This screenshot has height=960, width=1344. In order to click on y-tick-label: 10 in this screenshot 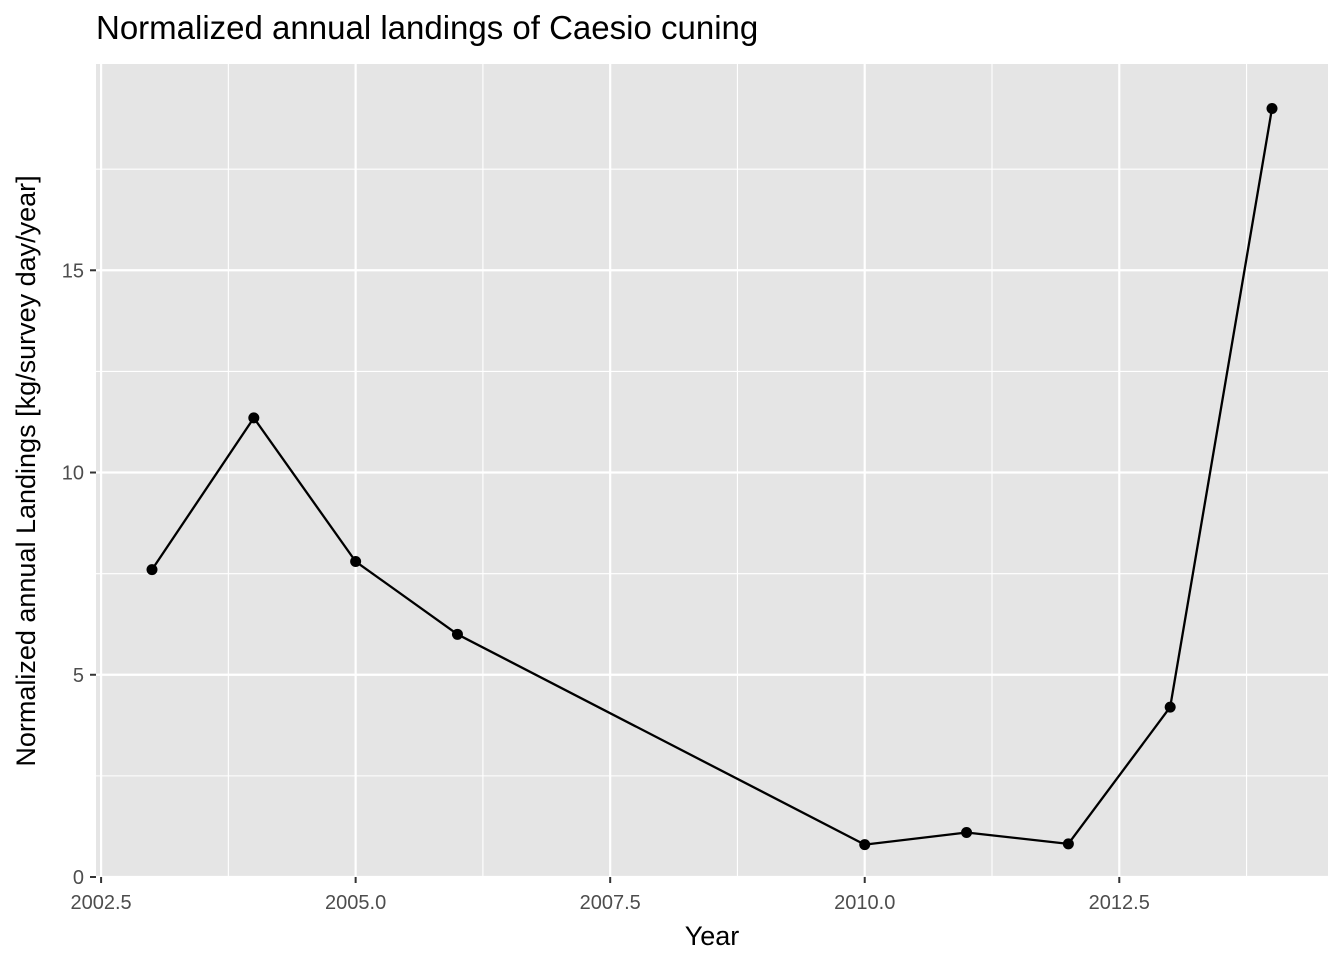, I will do `click(73, 474)`.